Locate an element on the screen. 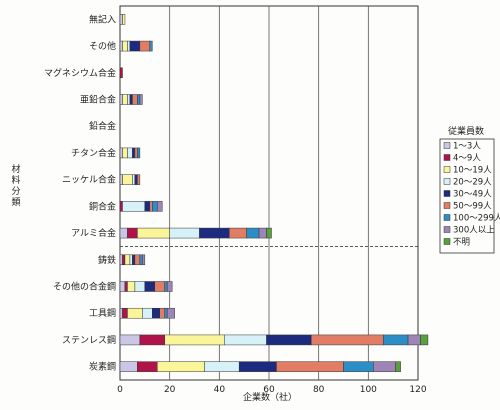 This screenshot has height=410, width=500. y-axis-title-char: 類 is located at coordinates (15, 202).